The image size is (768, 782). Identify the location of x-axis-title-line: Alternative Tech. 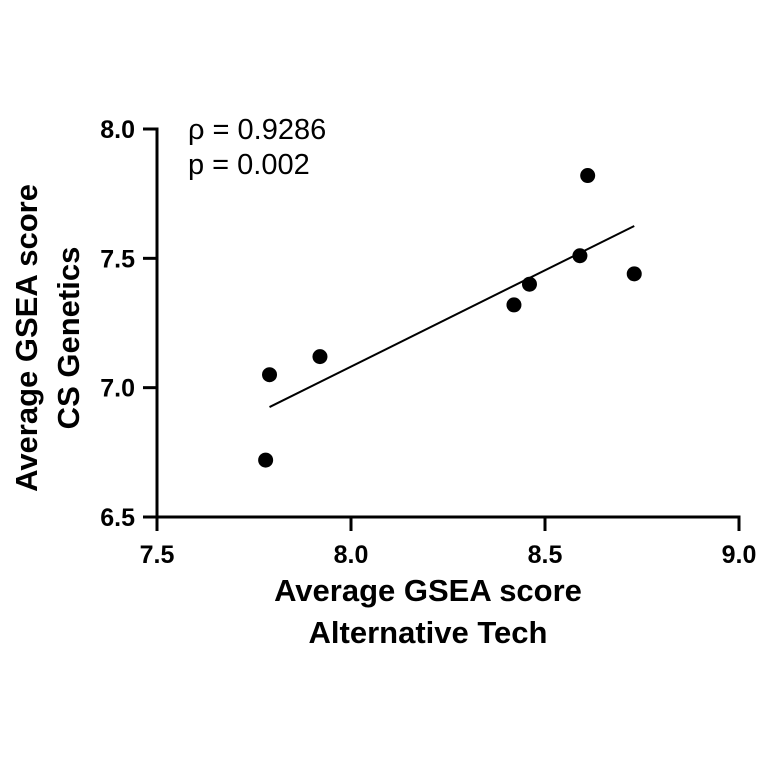
(428, 632).